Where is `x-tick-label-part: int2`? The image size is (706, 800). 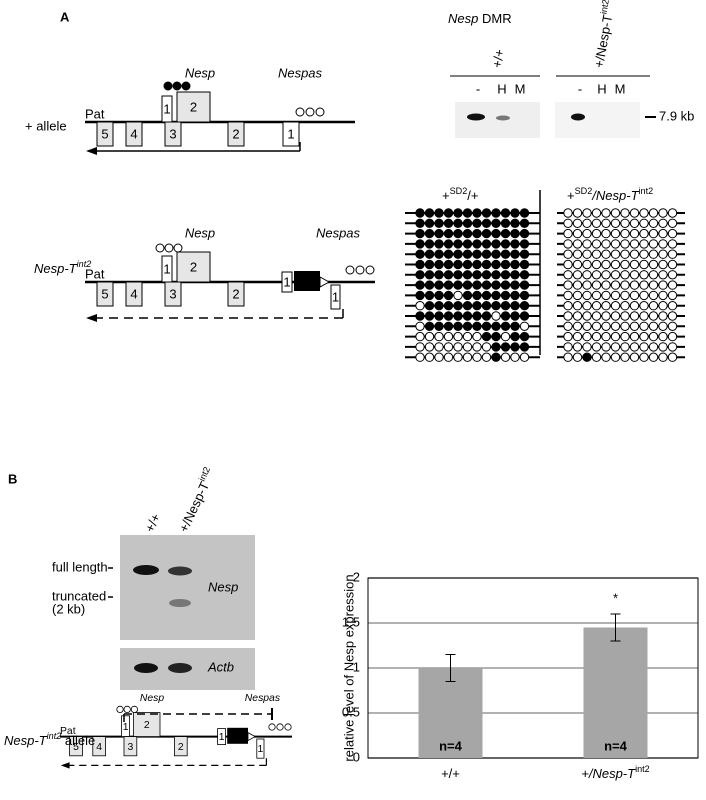
x-tick-label-part: int2 is located at coordinates (642, 769).